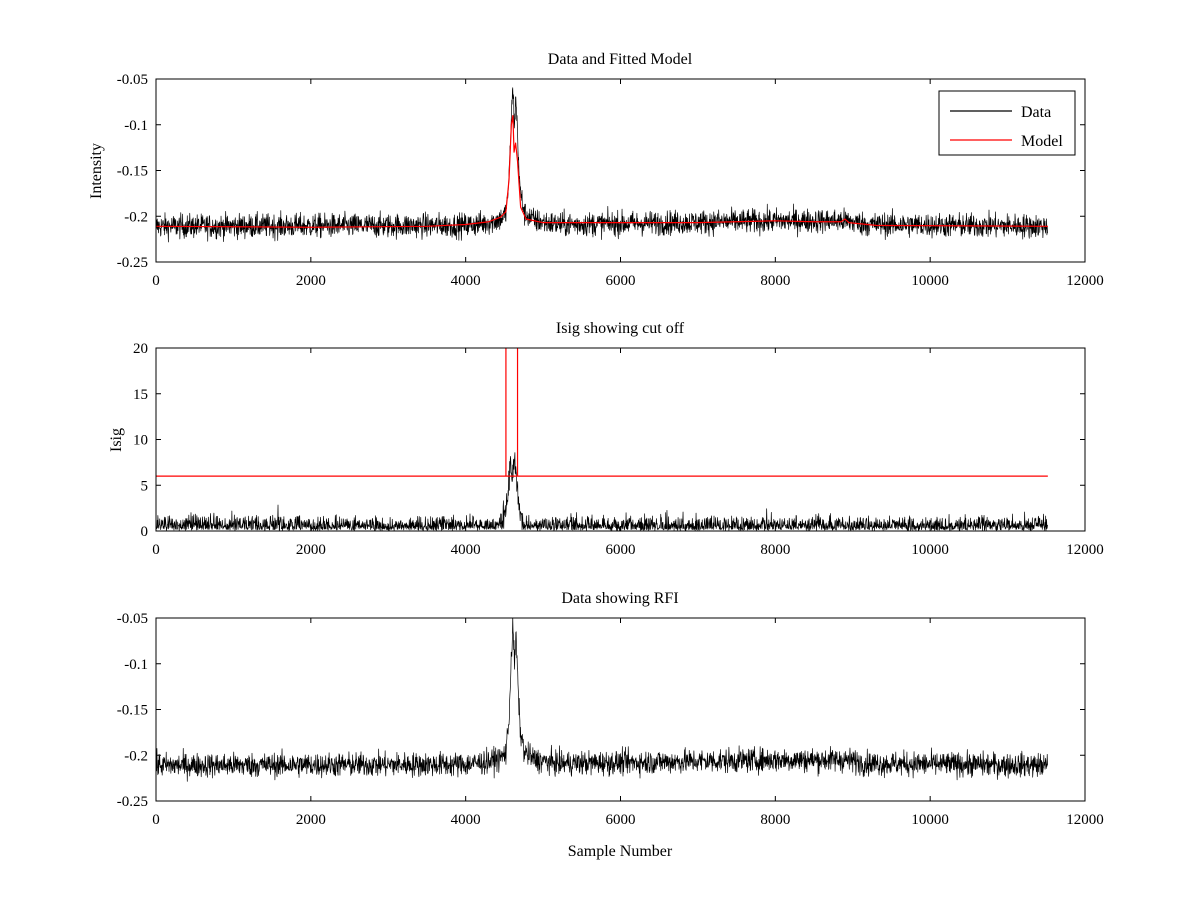 The image size is (1200, 900). Describe the element at coordinates (602, 491) in the screenshot. I see `series-isig-line` at that location.